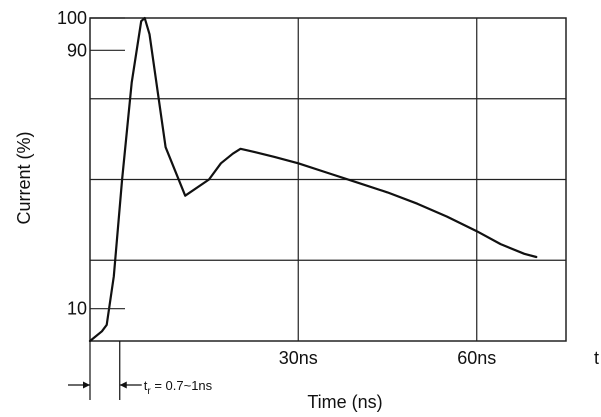 The height and width of the screenshot is (417, 601). I want to click on y-tick-label: 10, so click(77, 309).